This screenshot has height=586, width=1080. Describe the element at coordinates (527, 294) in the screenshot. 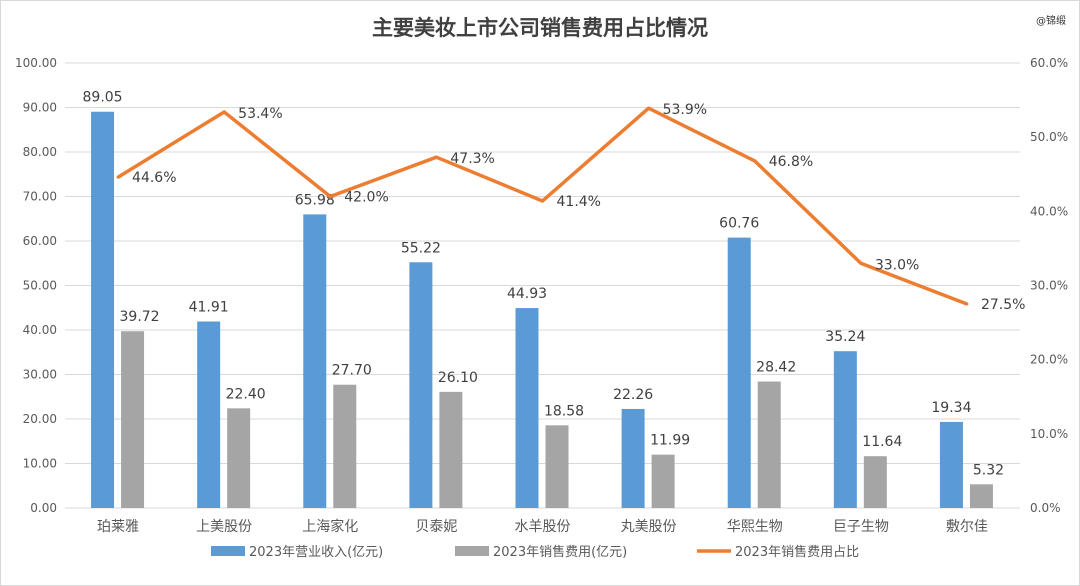

I see `data-label: 44.93` at that location.